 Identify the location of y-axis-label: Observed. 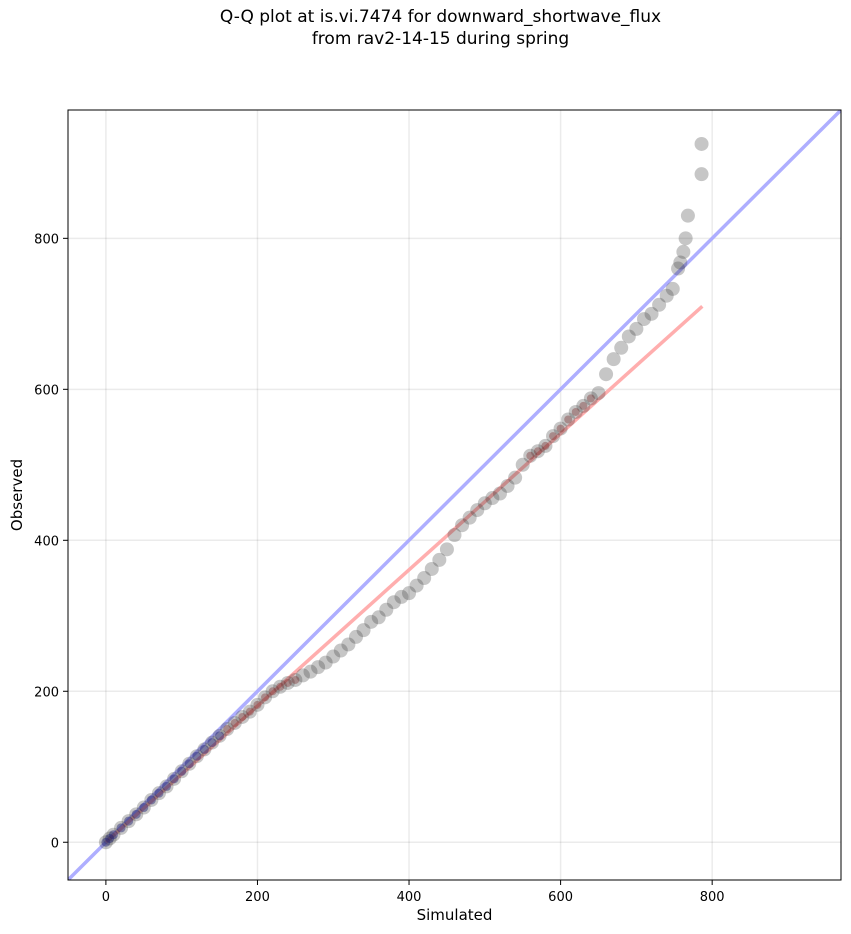
(17, 495).